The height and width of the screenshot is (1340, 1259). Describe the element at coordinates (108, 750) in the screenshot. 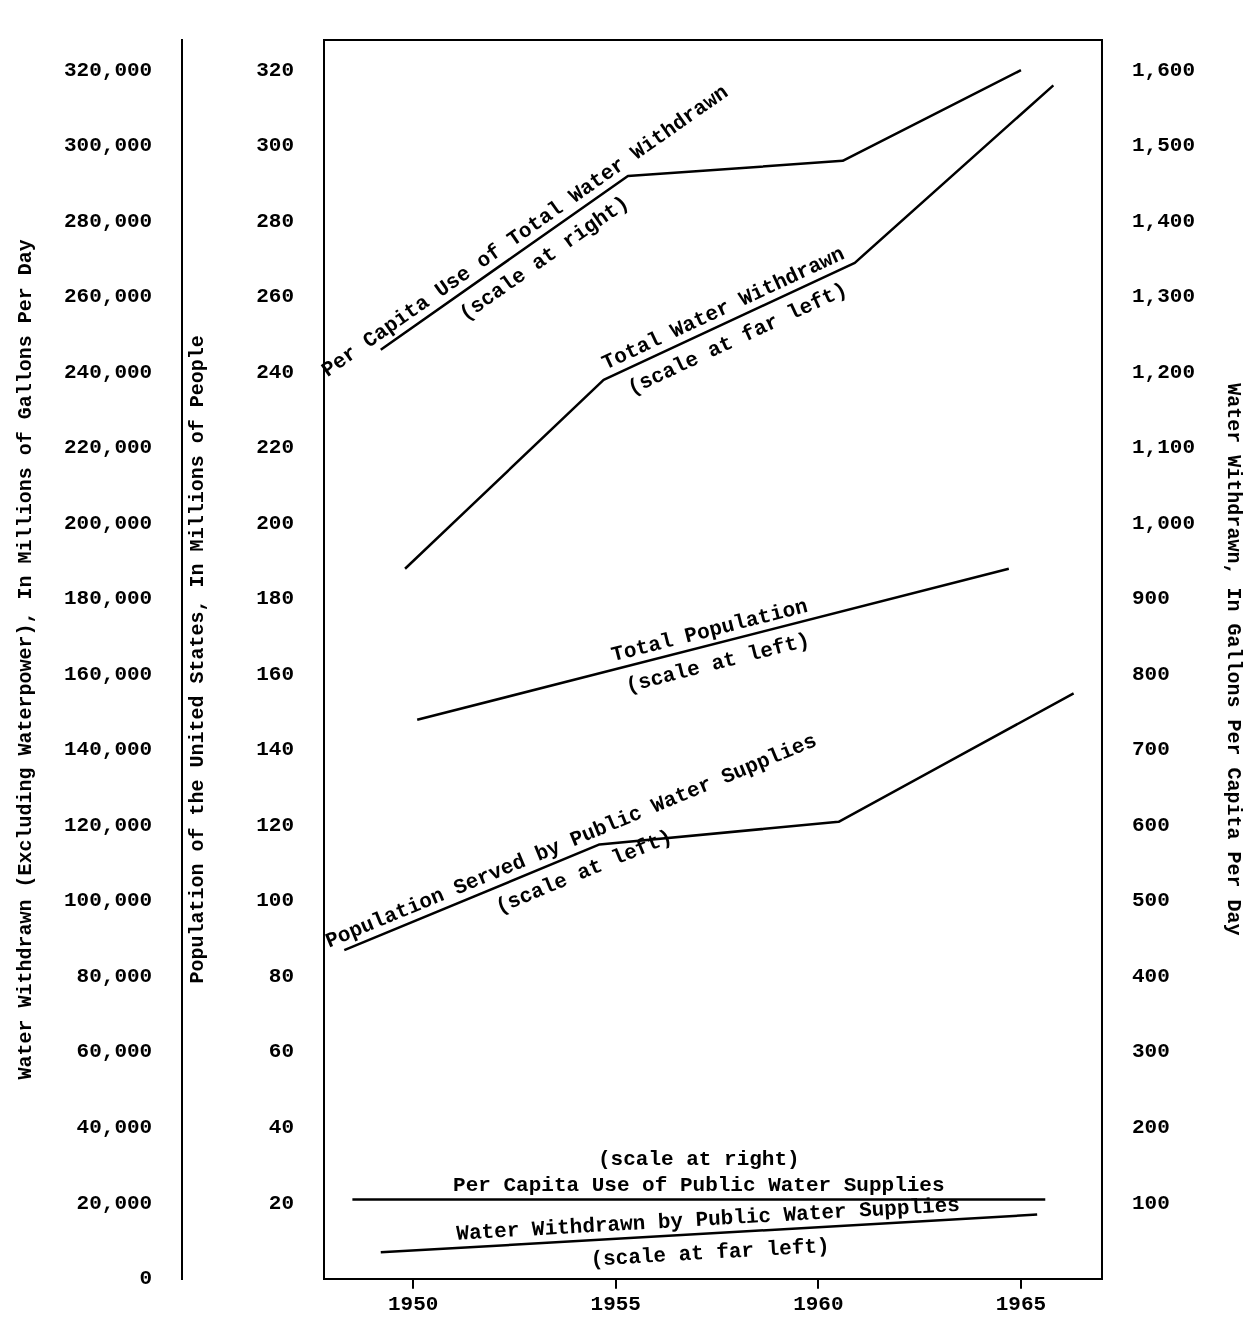

I see `y3-tick-label: 140,000` at that location.